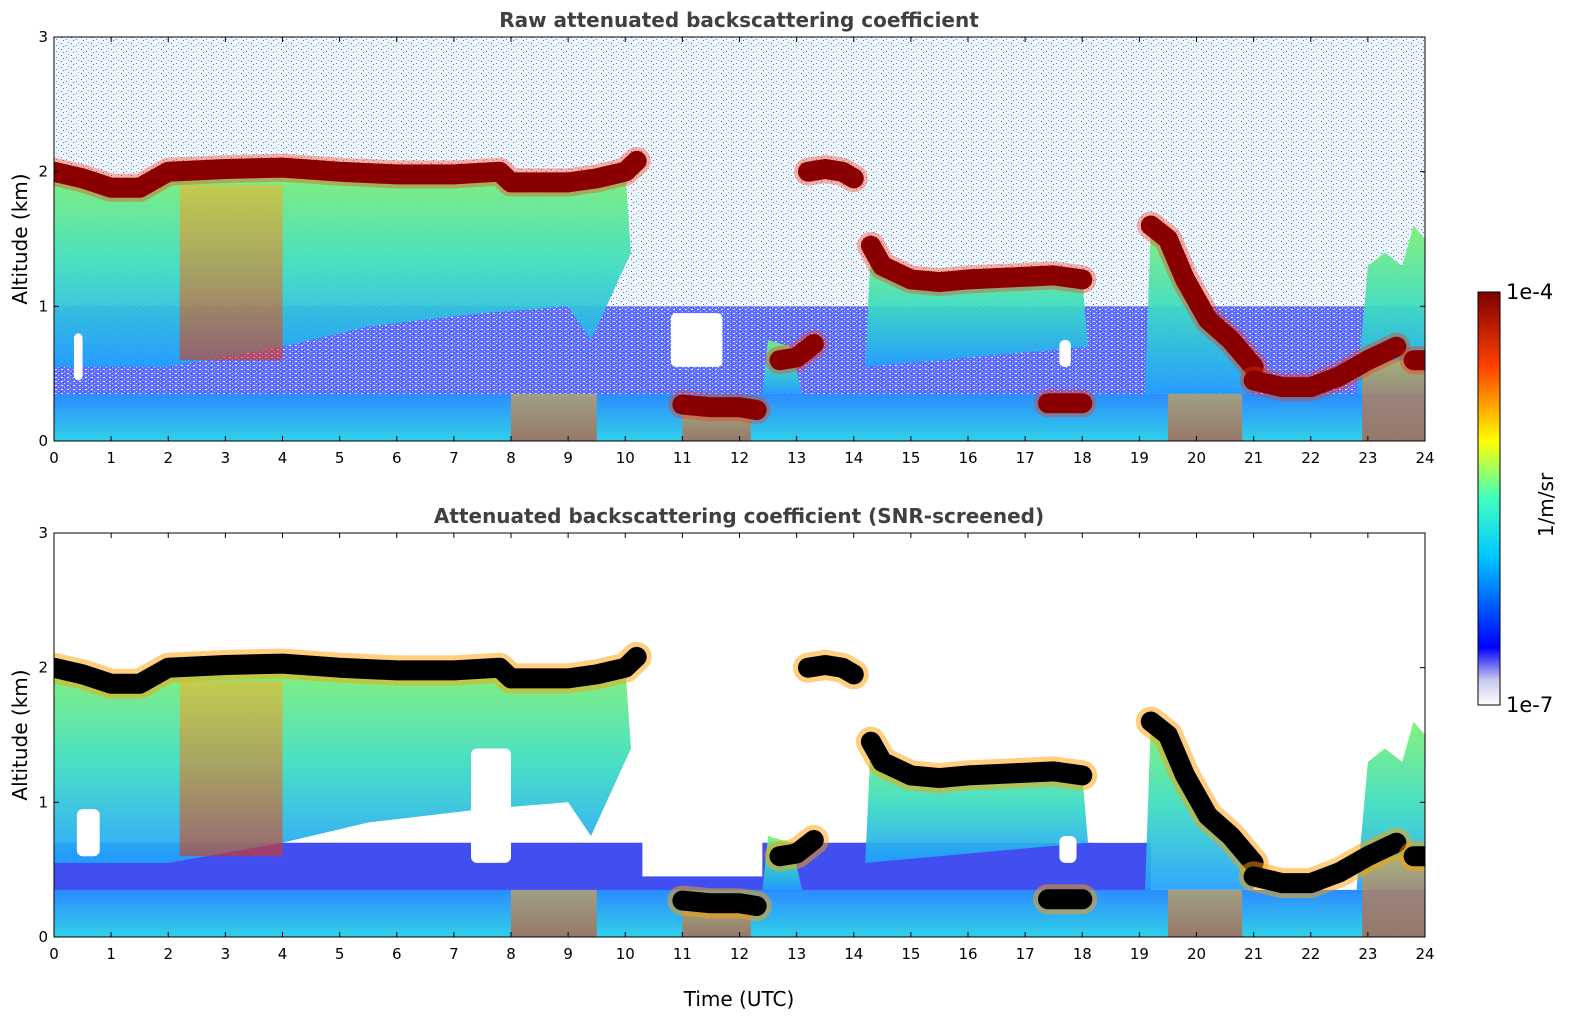 The height and width of the screenshot is (1020, 1595). I want to click on colorbar: 1e-4 1e-7 1/m/sr, so click(1517, 498).